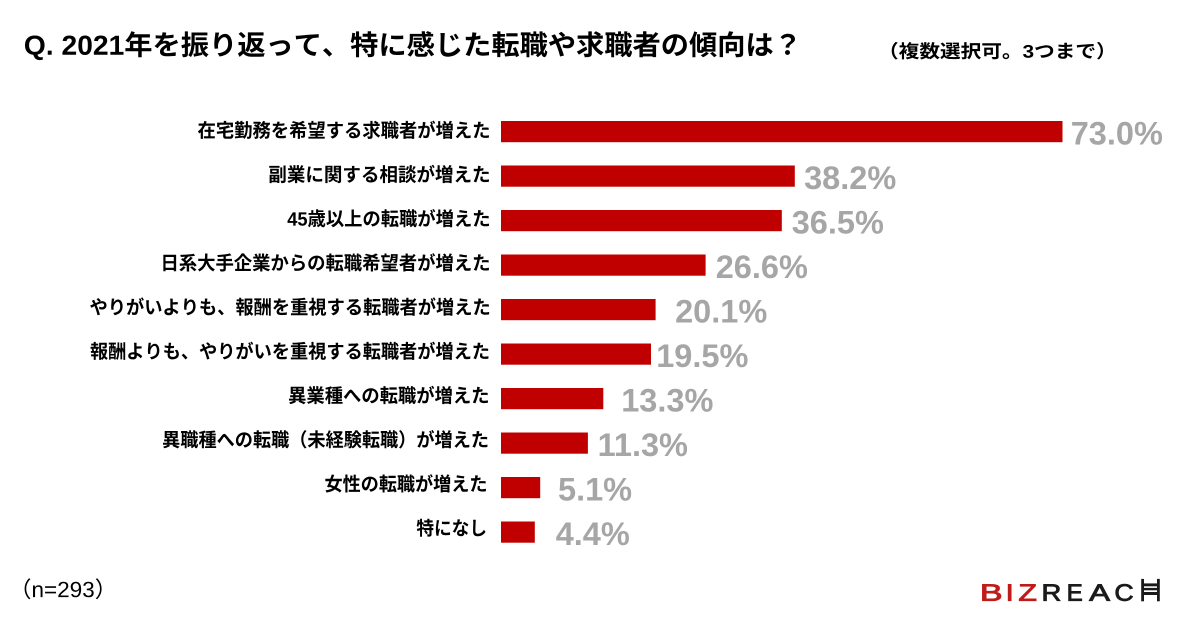  I want to click on svg-text: 26.6%, so click(762, 267).